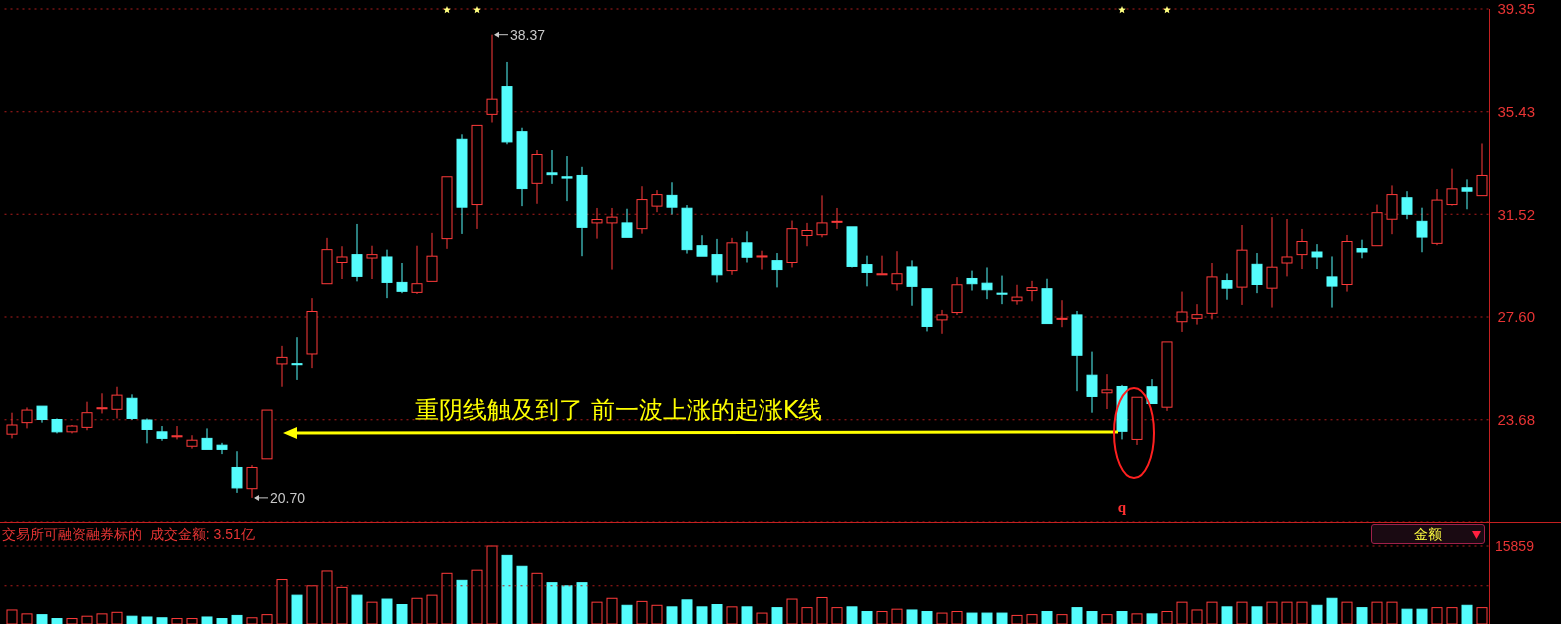 The image size is (1561, 624). Describe the element at coordinates (1516, 112) in the screenshot. I see `y-tick-label: 35.43` at that location.